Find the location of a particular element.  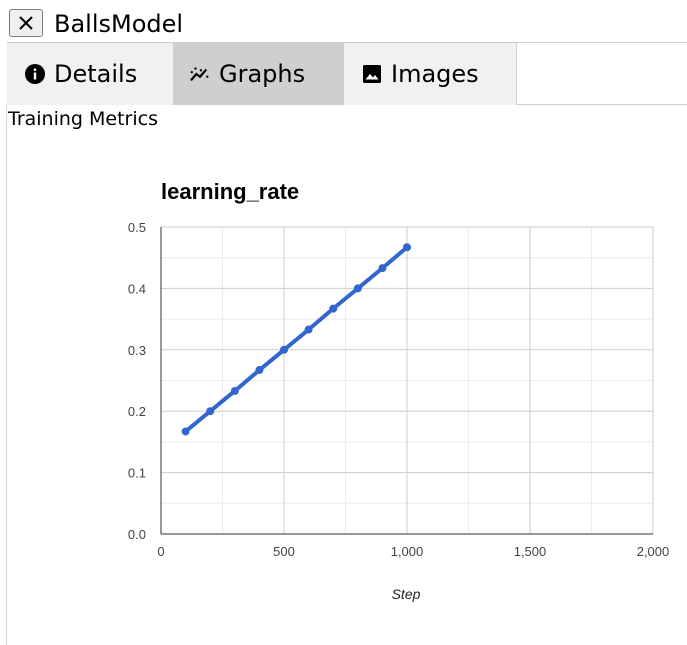

tab-images: Images is located at coordinates (430, 74).